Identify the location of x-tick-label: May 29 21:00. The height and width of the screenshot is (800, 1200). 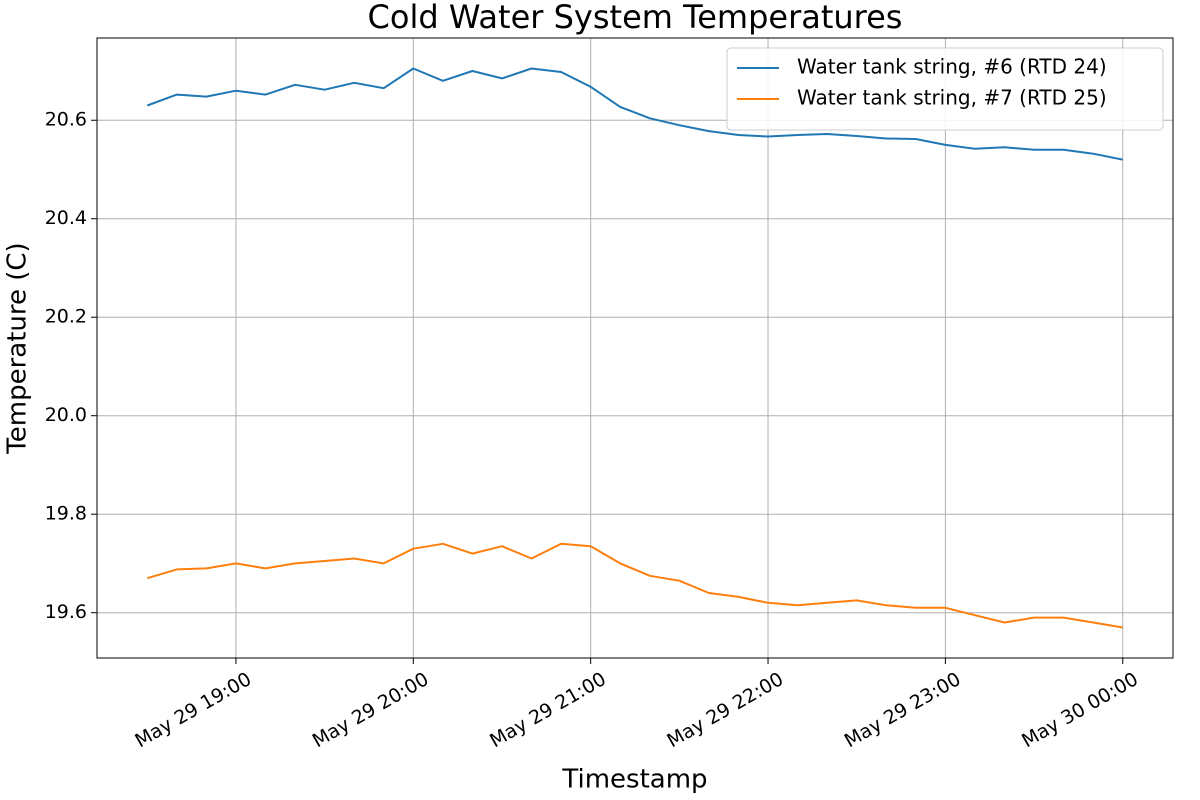
(548, 710).